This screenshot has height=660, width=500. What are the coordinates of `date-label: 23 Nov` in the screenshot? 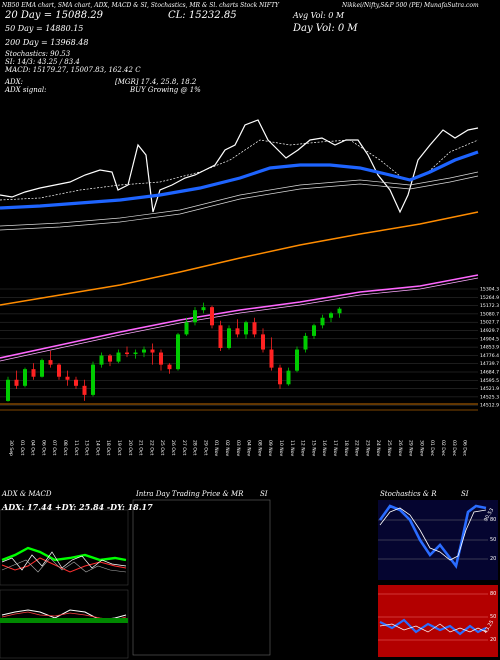 It's located at (367, 448).